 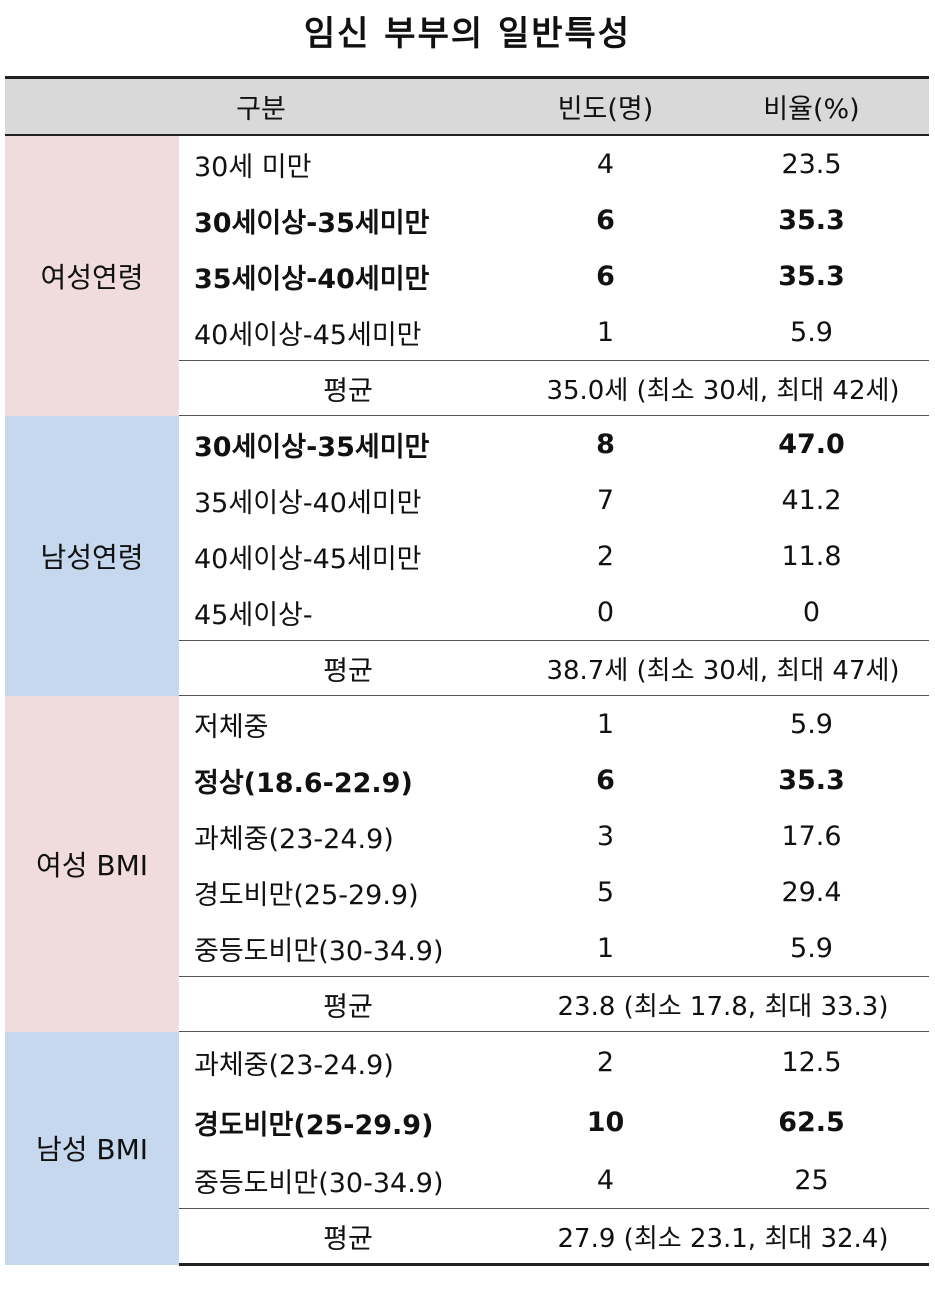 I want to click on group-label-male-age: 남성연령, so click(x=92, y=555).